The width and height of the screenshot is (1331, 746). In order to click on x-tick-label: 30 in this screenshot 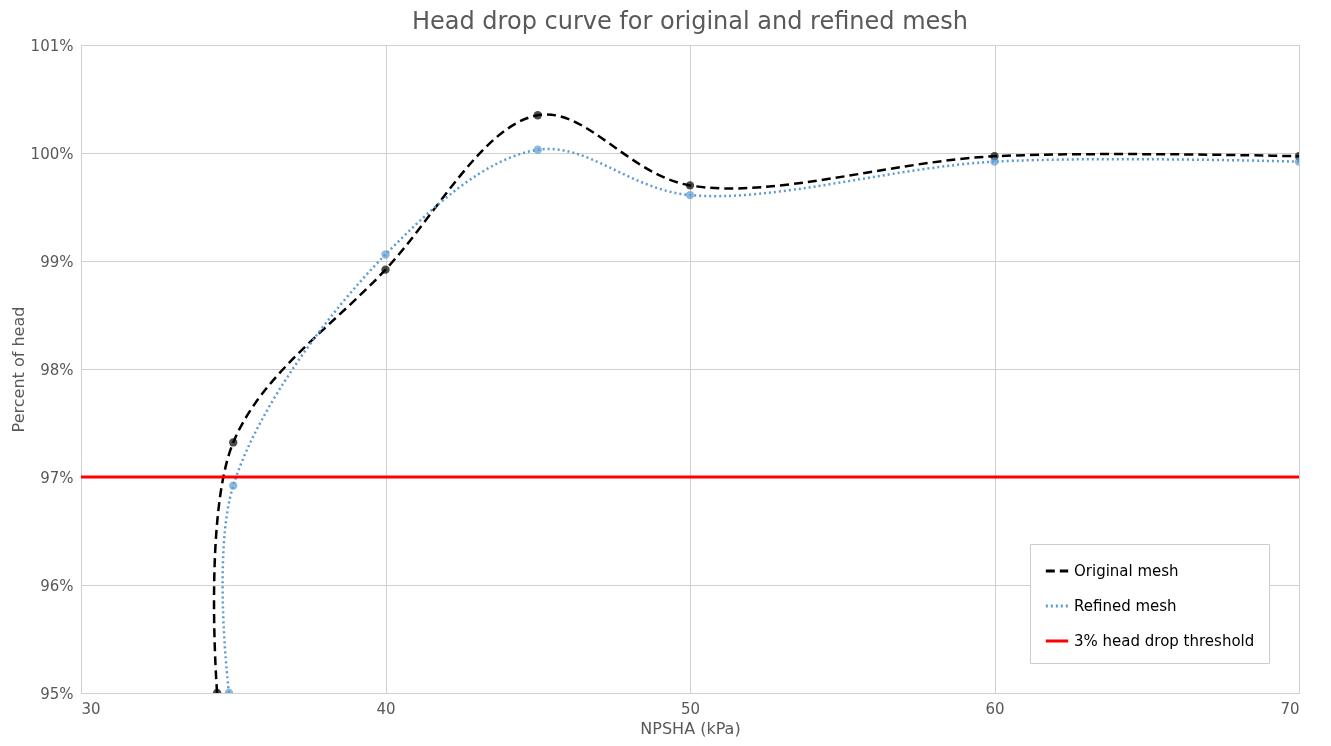, I will do `click(91, 708)`.